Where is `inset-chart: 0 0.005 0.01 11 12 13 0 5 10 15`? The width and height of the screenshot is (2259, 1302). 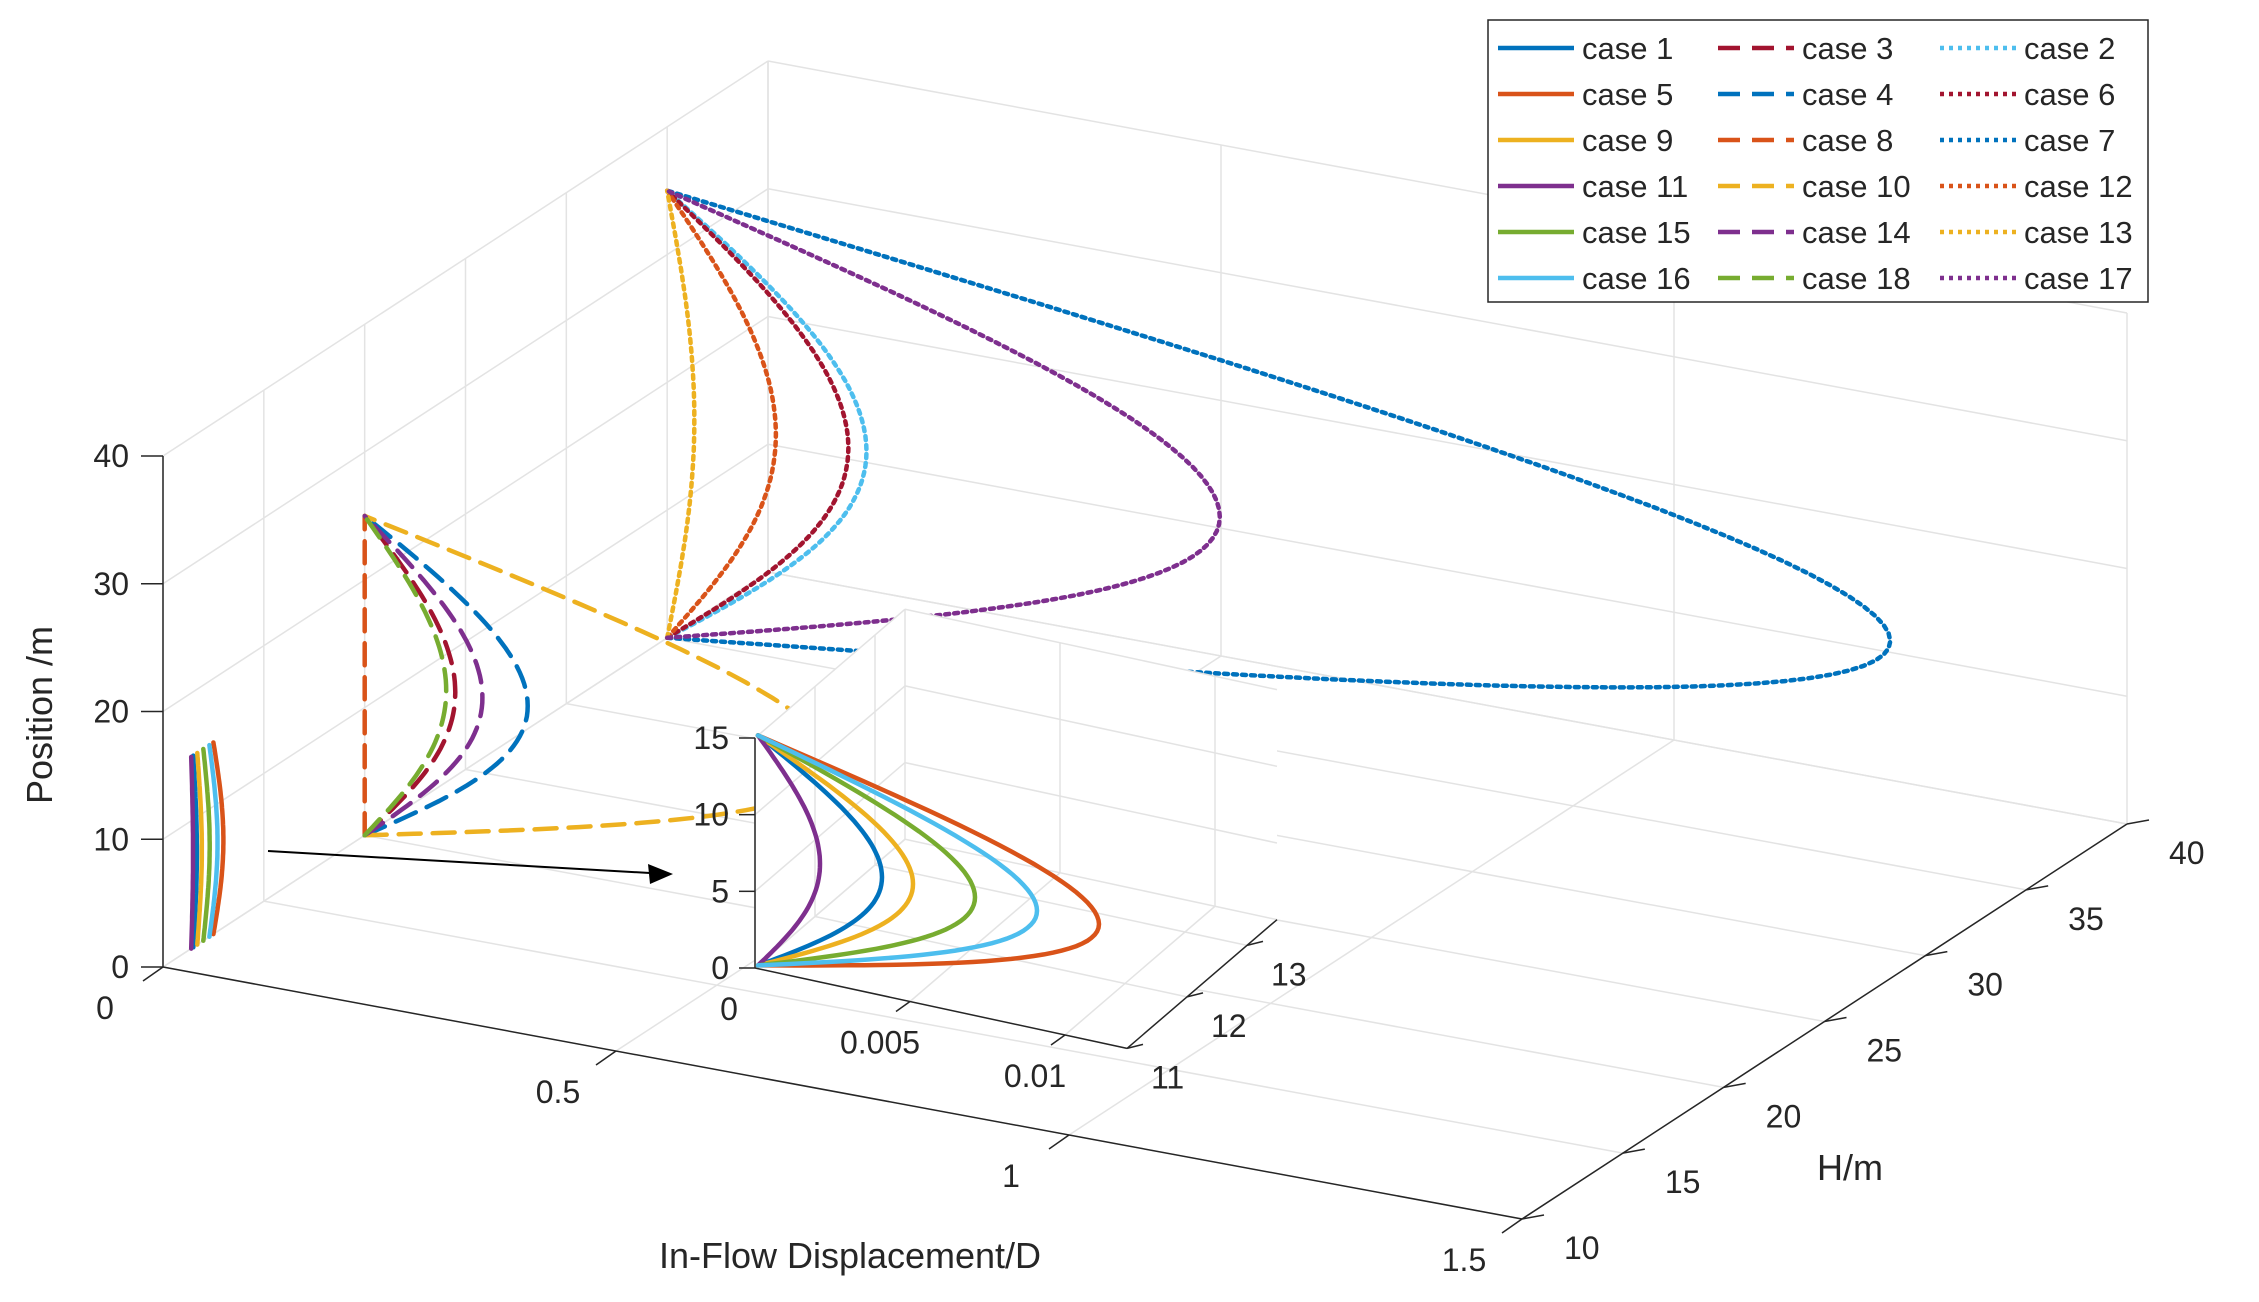 inset-chart: 0 0.005 0.01 11 12 13 0 5 10 15 is located at coordinates (1000, 851).